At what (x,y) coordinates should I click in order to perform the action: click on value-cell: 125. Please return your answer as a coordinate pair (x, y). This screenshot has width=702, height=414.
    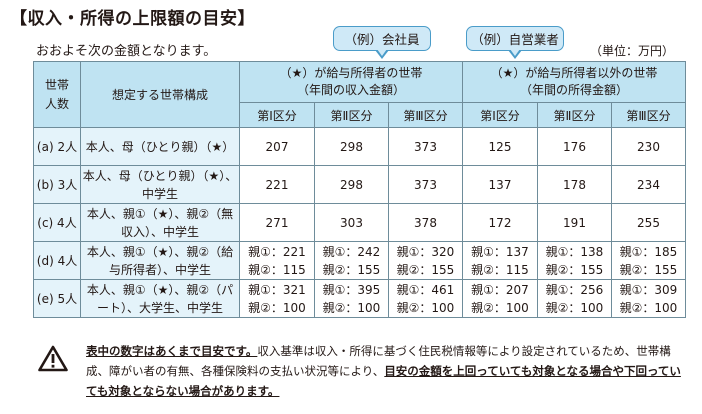
    Looking at the image, I should click on (500, 146).